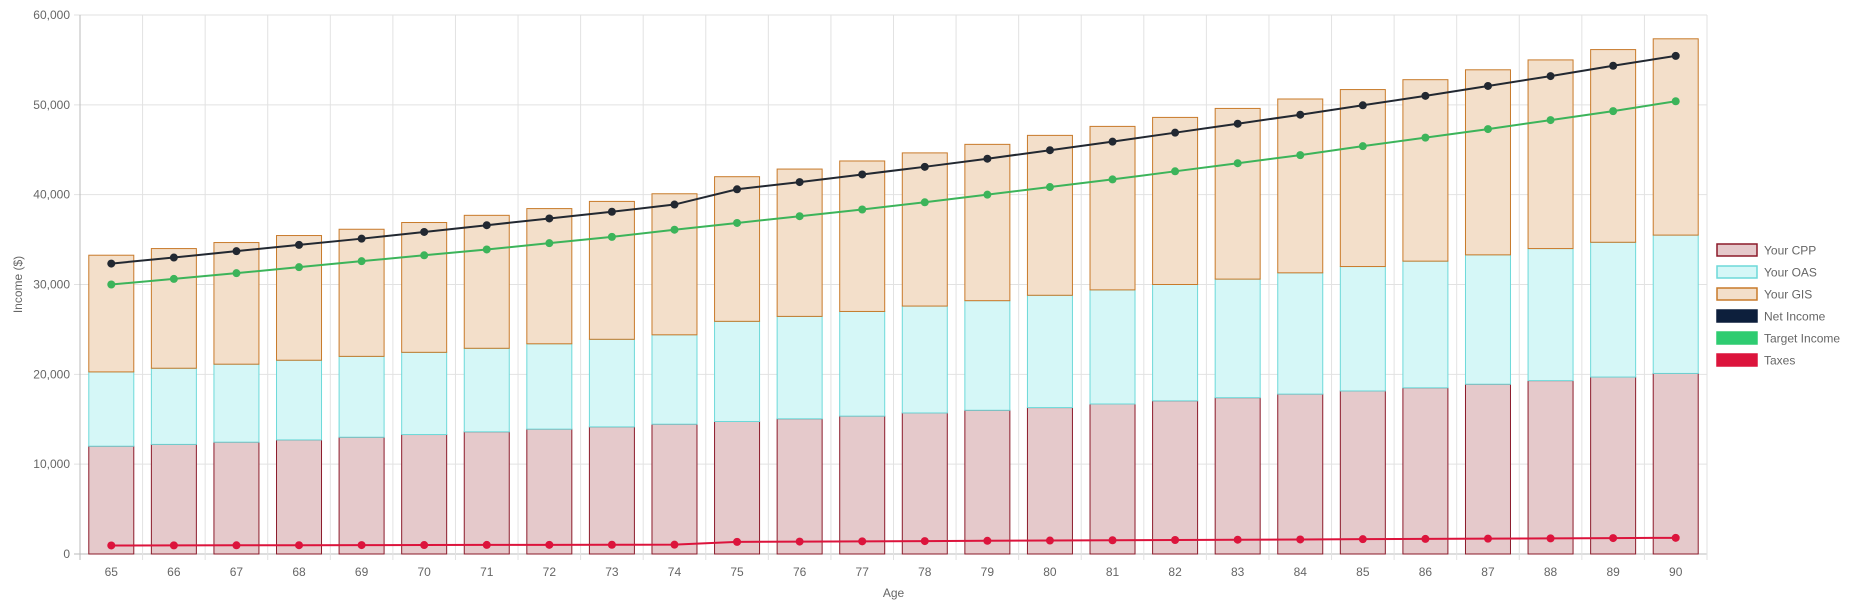 This screenshot has width=1853, height=605. I want to click on x-tick-label: 71, so click(487, 572).